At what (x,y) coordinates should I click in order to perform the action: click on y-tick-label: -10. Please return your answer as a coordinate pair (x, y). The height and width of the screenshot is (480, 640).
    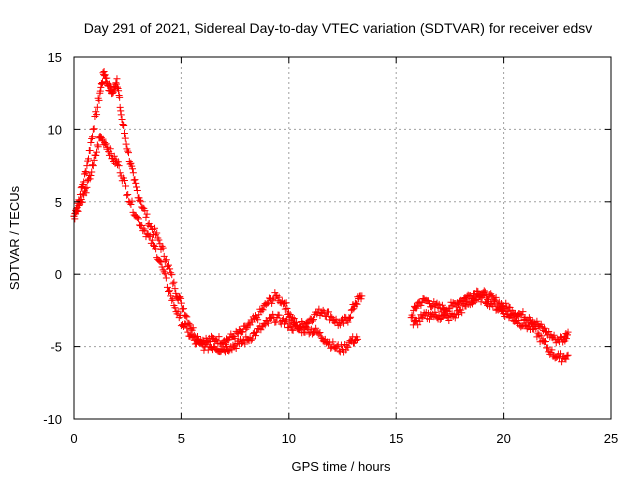
    Looking at the image, I should click on (52, 419).